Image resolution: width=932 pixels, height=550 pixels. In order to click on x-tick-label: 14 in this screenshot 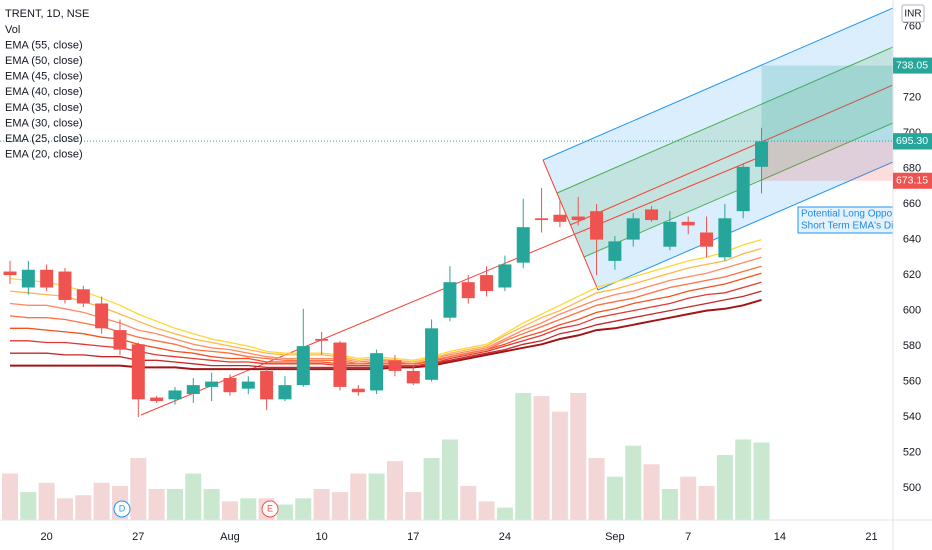, I will do `click(780, 537)`.